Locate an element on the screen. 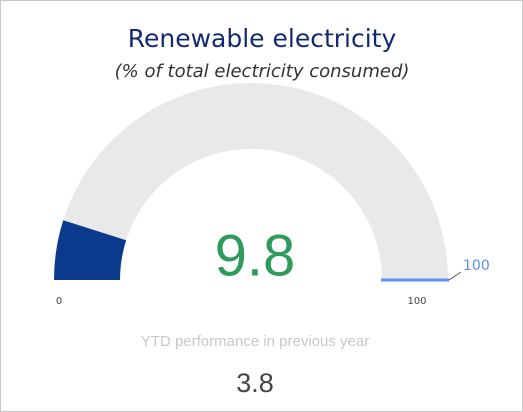 This screenshot has height=412, width=523. min-label: 0 is located at coordinates (59, 301).